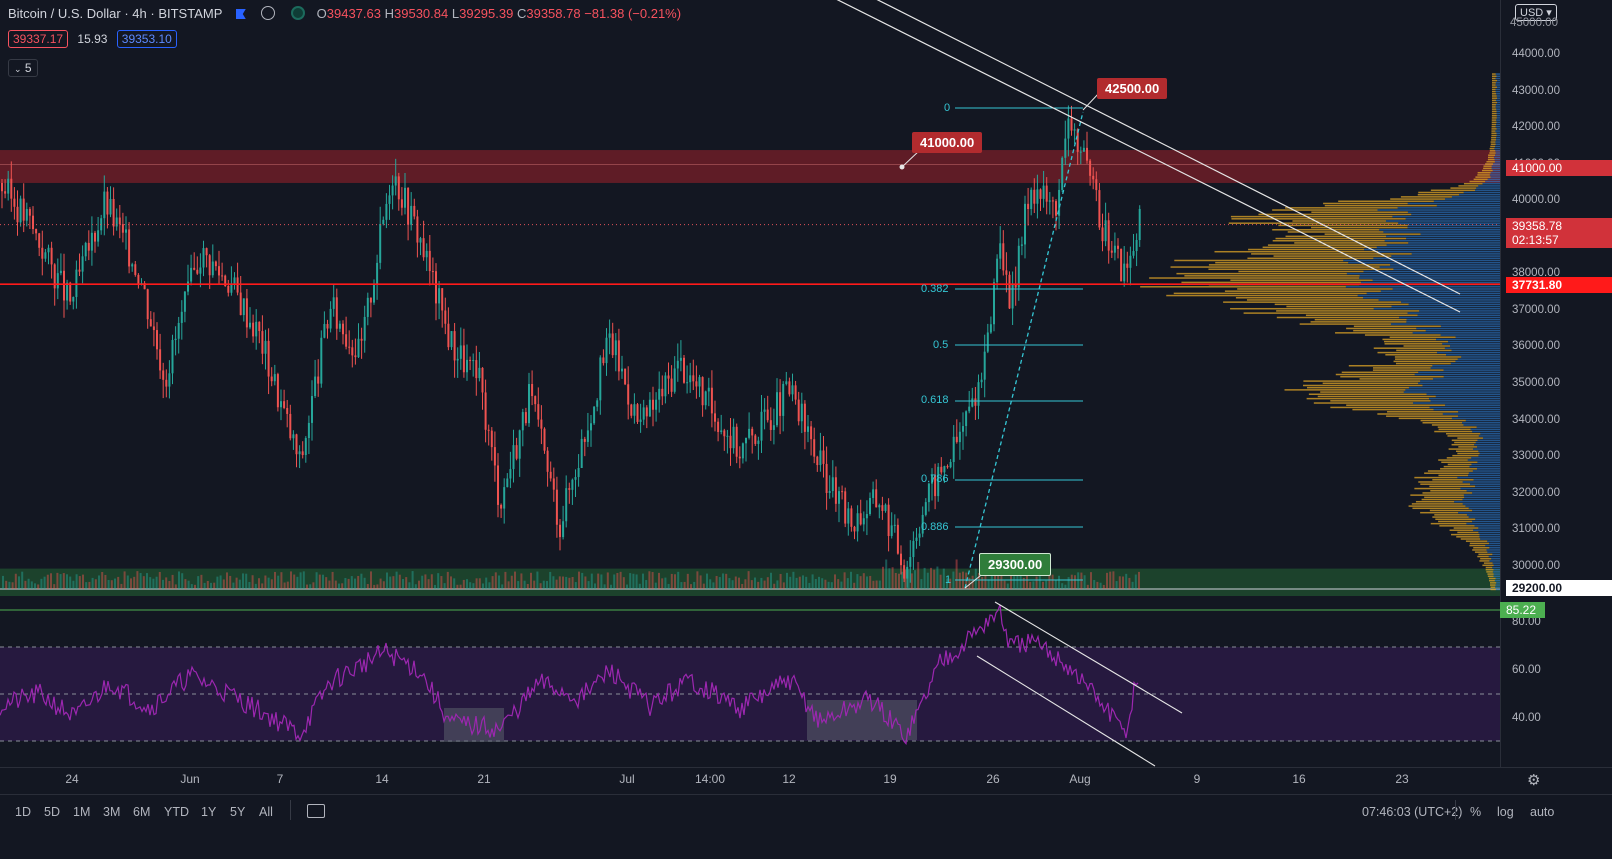 This screenshot has width=1612, height=859. What do you see at coordinates (64, 13) in the screenshot?
I see `symbol-title: Bitcoin / U.S. Dollar` at bounding box center [64, 13].